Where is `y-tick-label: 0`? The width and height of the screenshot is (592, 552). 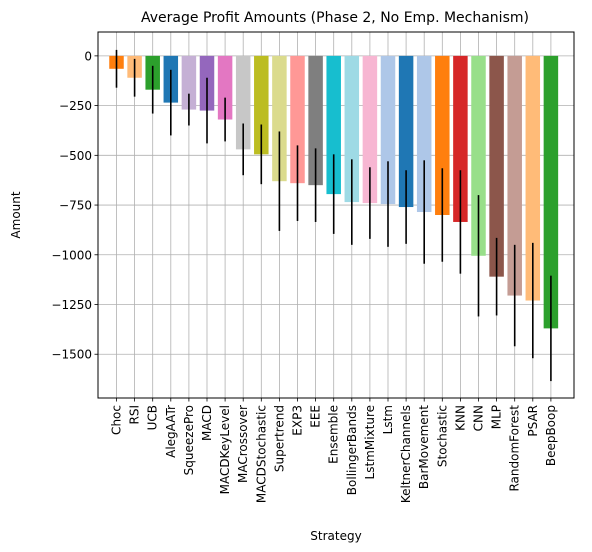 y-tick-label: 0 is located at coordinates (88, 56).